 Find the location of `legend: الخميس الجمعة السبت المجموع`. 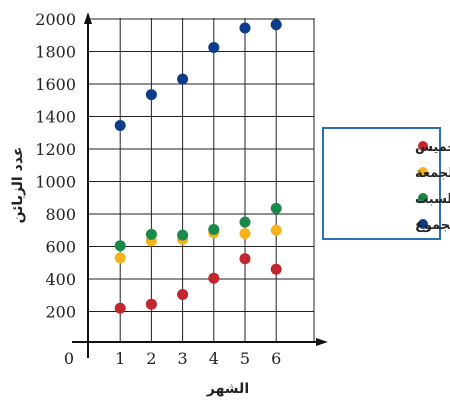

legend: الخميس الجمعة السبت المجموع is located at coordinates (386, 183).